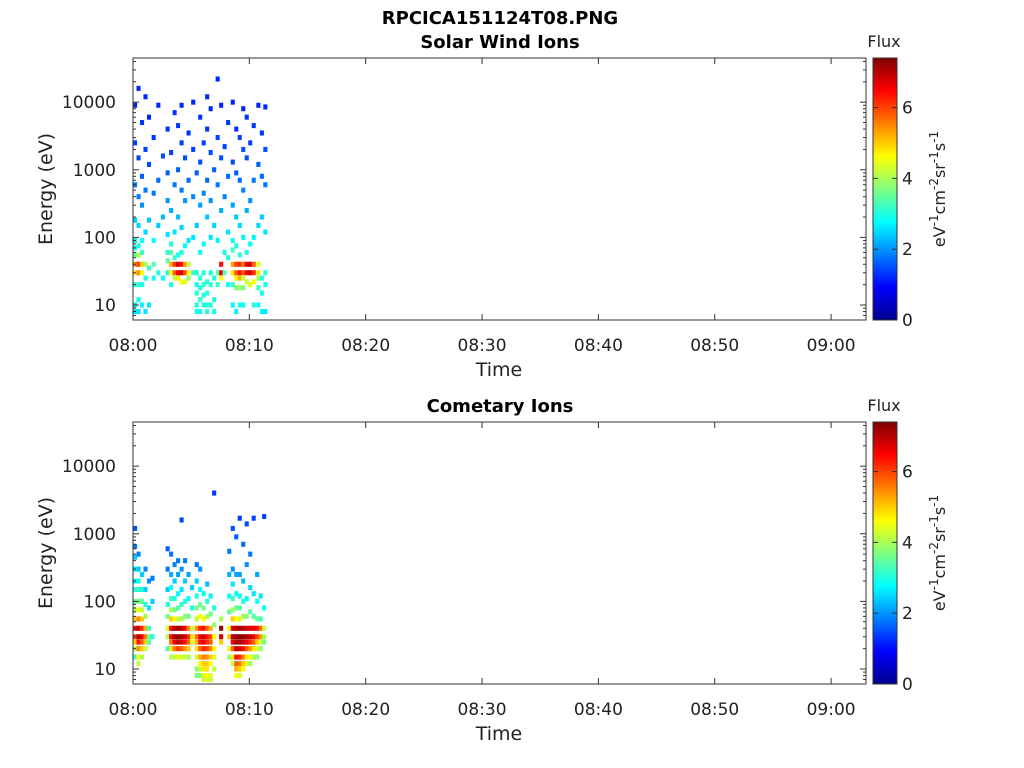  What do you see at coordinates (365, 710) in the screenshot?
I see `x-tick-label: 08:20` at bounding box center [365, 710].